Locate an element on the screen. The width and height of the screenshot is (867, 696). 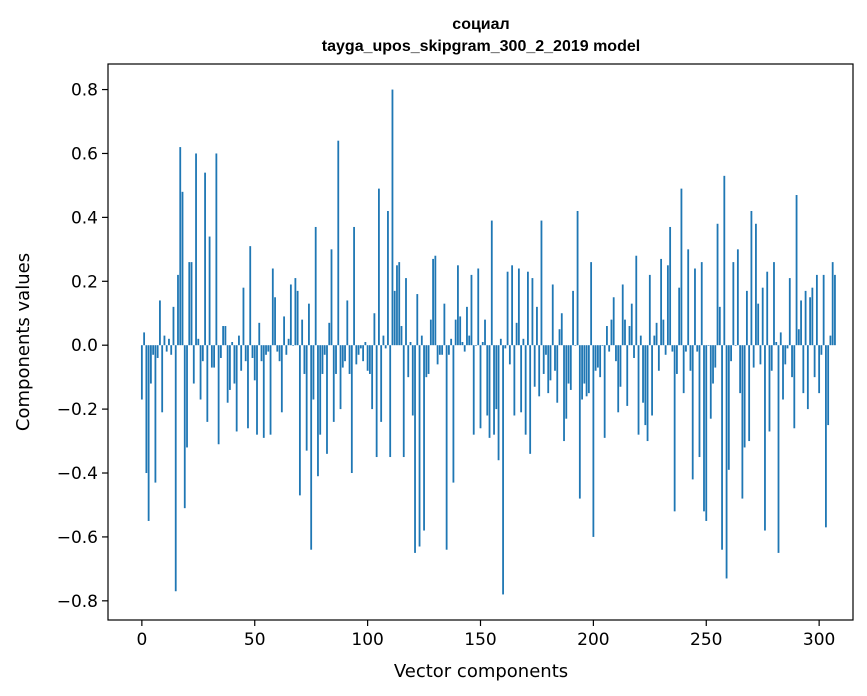
x-tick-label: 50 is located at coordinates (255, 640).